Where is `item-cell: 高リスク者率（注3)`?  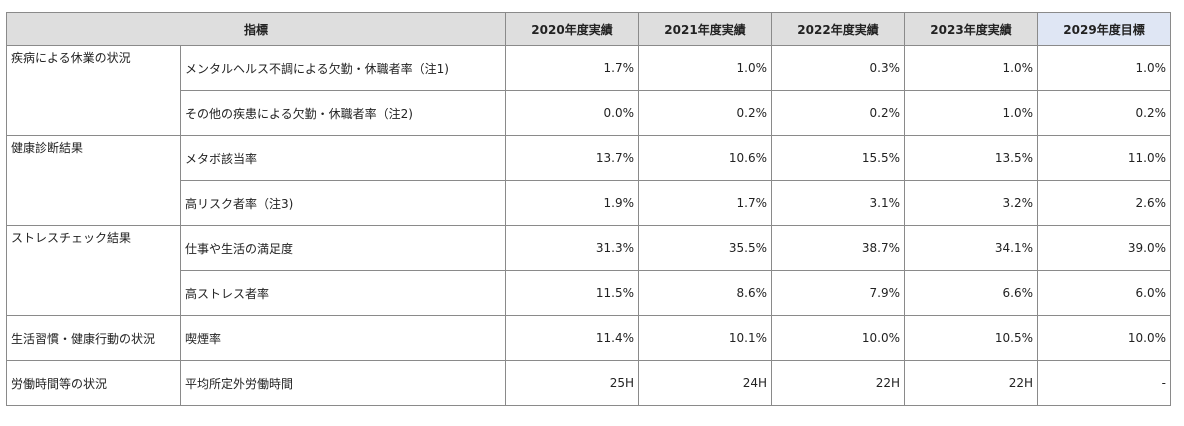
item-cell: 高リスク者率（注3) is located at coordinates (343, 203).